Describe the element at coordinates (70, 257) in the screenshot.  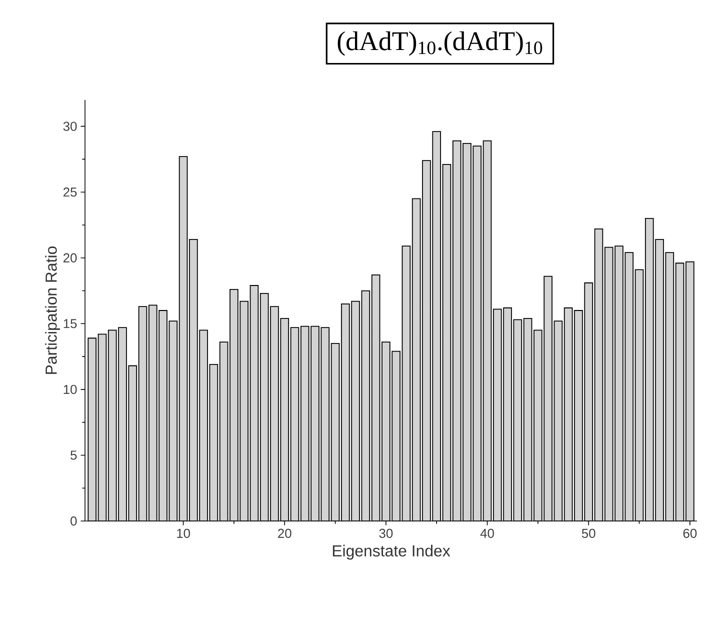
I see `y-tick-label: 20` at that location.